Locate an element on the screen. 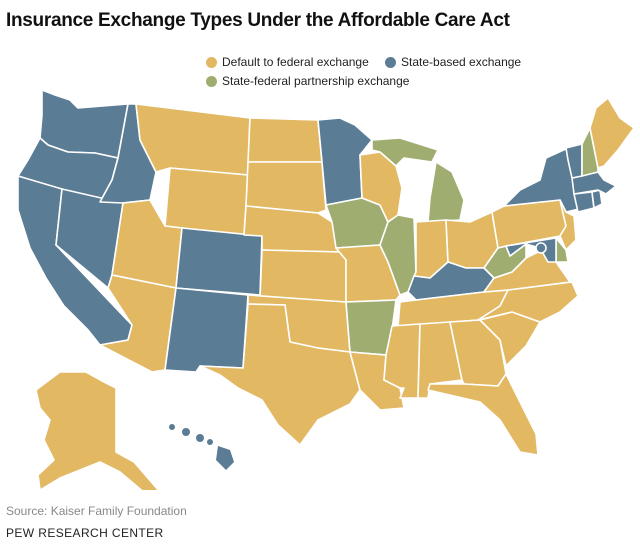 The height and width of the screenshot is (558, 640). state-MA is located at coordinates (594, 183).